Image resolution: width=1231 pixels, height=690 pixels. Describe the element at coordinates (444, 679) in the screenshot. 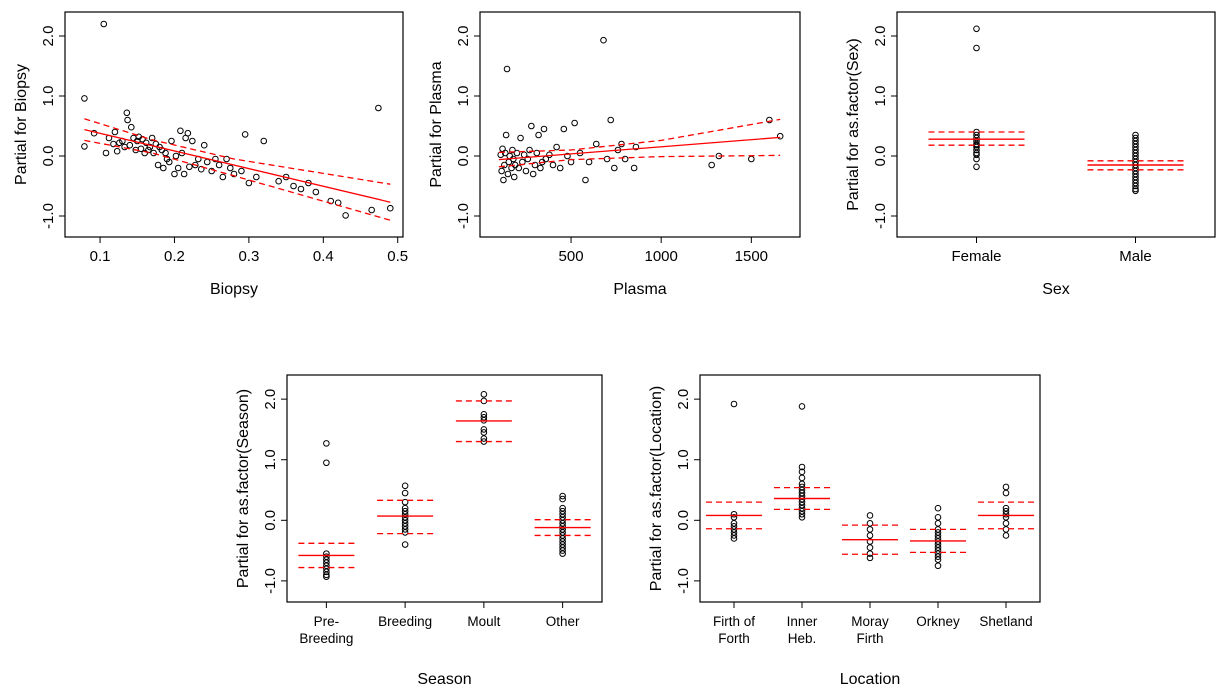

I see `x-axis-label: Season` at that location.